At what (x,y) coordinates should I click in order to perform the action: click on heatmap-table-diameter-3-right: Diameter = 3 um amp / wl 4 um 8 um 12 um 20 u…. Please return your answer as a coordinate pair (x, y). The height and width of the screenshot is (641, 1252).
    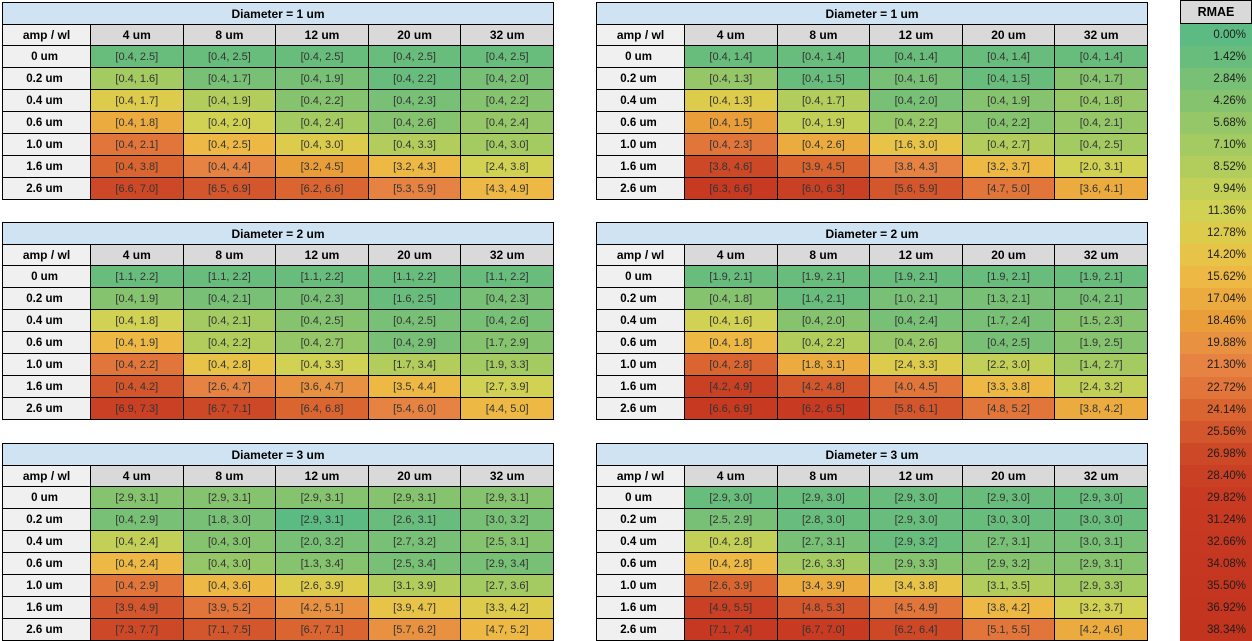
    Looking at the image, I should click on (872, 542).